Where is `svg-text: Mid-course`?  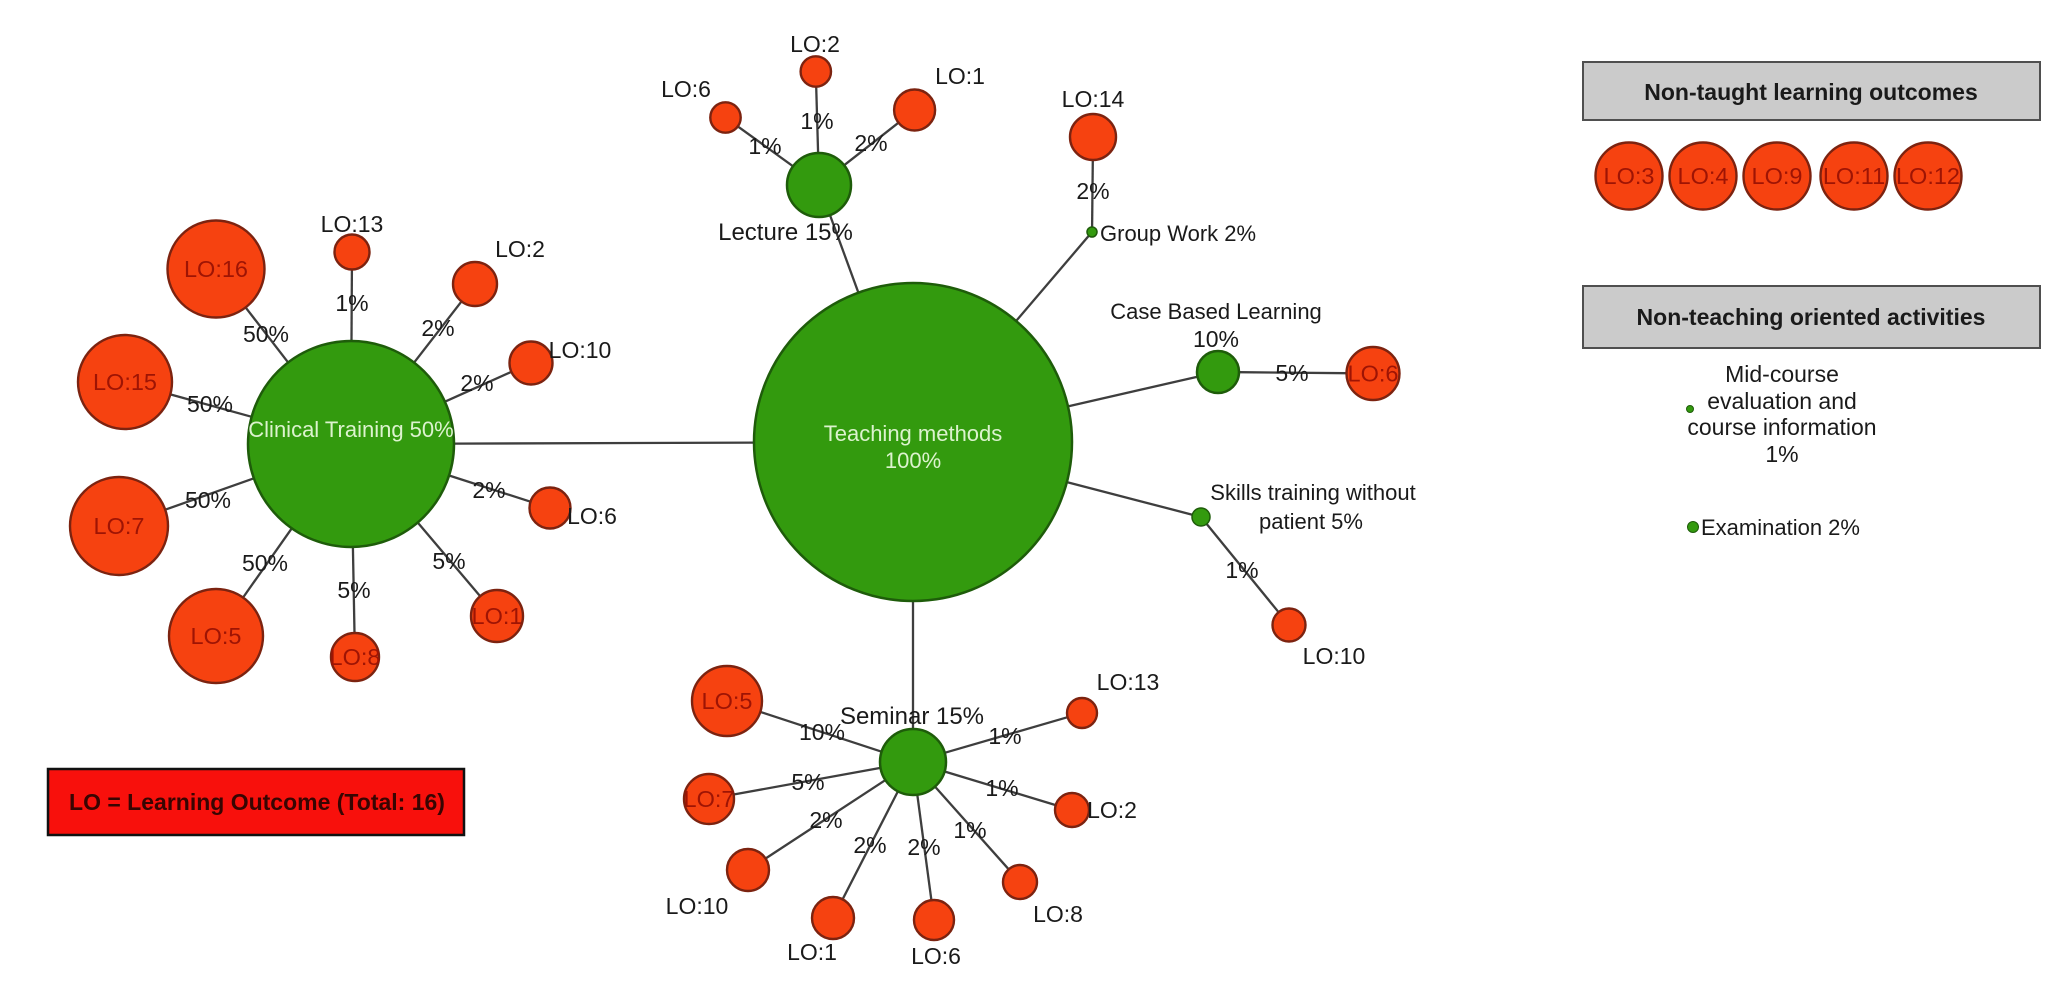 svg-text: Mid-course is located at coordinates (1782, 374).